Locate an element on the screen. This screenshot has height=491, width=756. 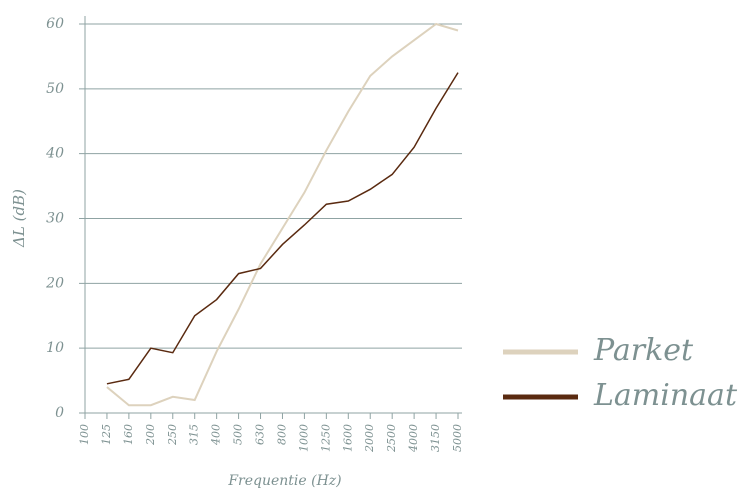
x-tick-label: 5000 is located at coordinates (457, 438).